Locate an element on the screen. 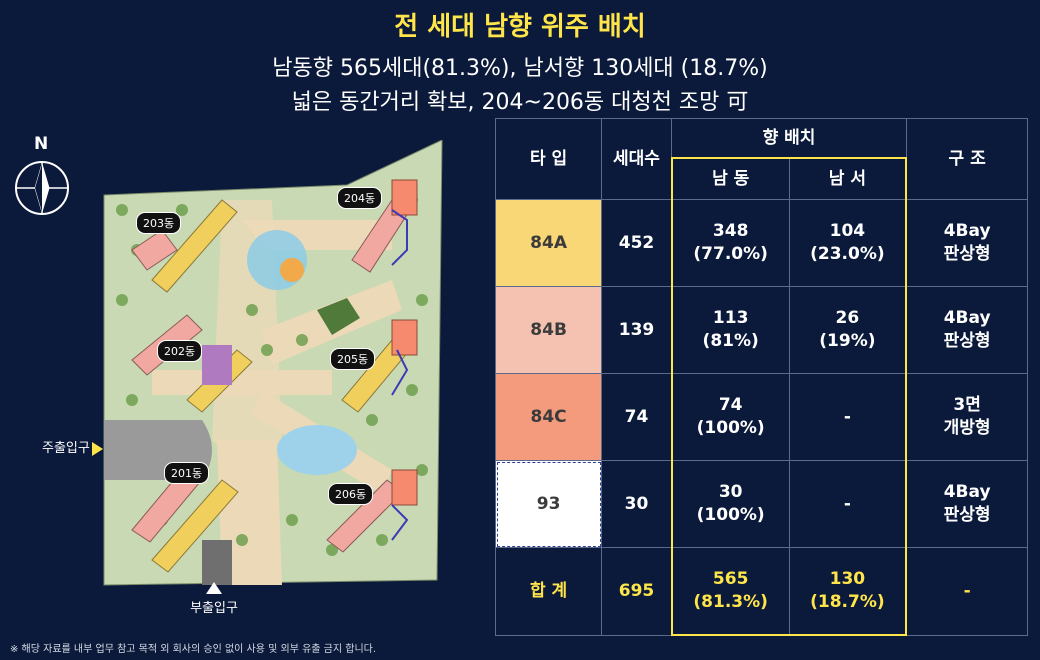 The height and width of the screenshot is (660, 1040). count-cell: 452 is located at coordinates (637, 243).